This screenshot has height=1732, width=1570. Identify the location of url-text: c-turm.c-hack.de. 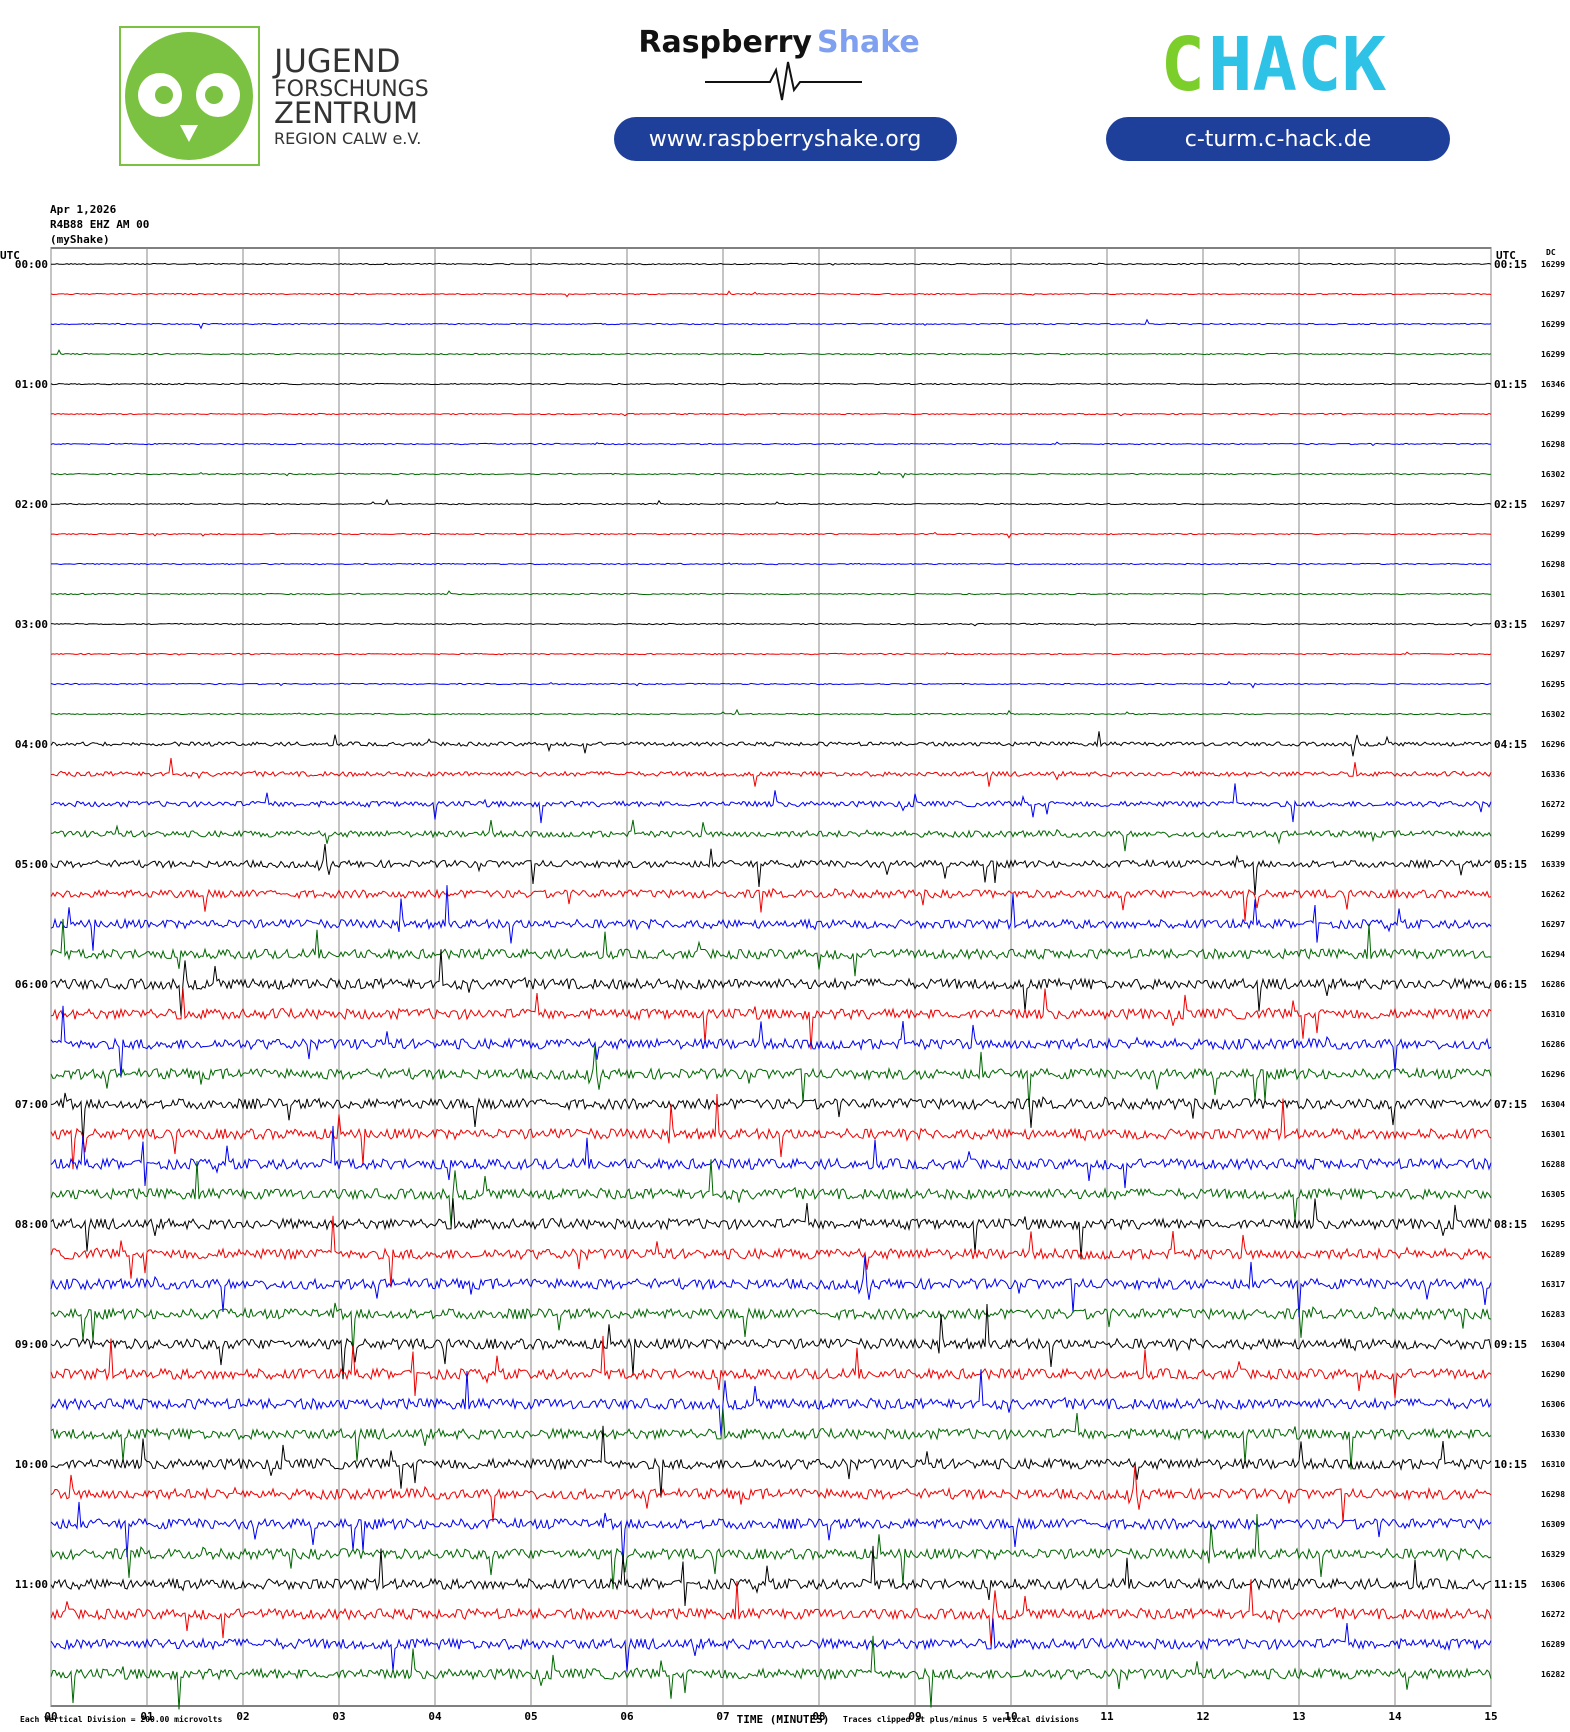
(1278, 139).